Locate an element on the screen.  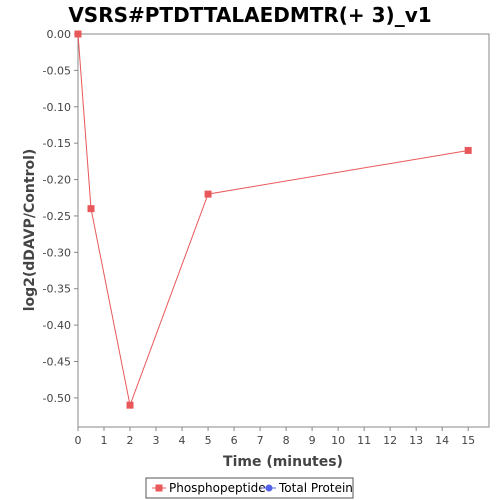
y-tick-label: -0.35 is located at coordinates (57, 289).